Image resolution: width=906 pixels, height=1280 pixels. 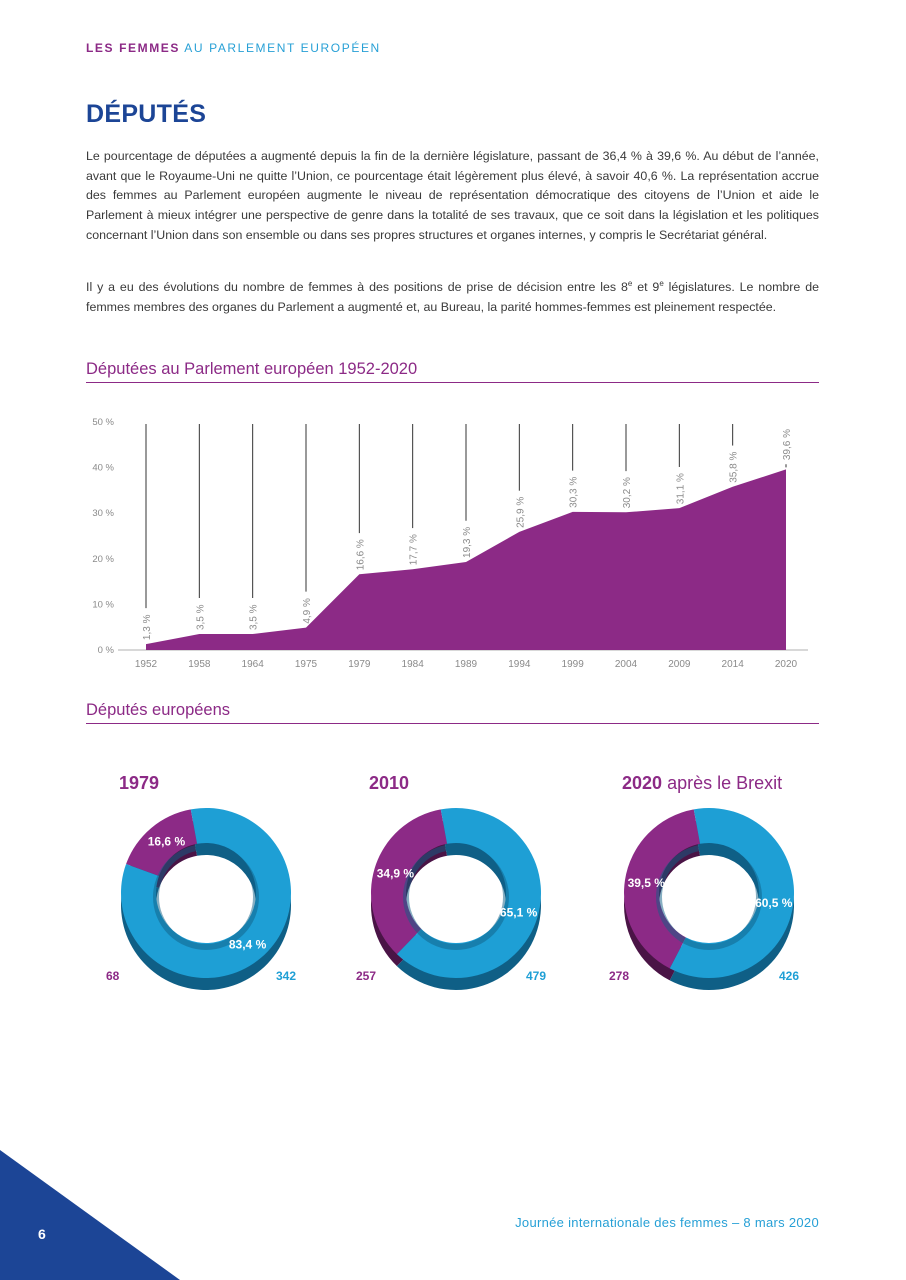 I want to click on donut-graphic: 16,6 % 83,4 %, so click(x=206, y=898).